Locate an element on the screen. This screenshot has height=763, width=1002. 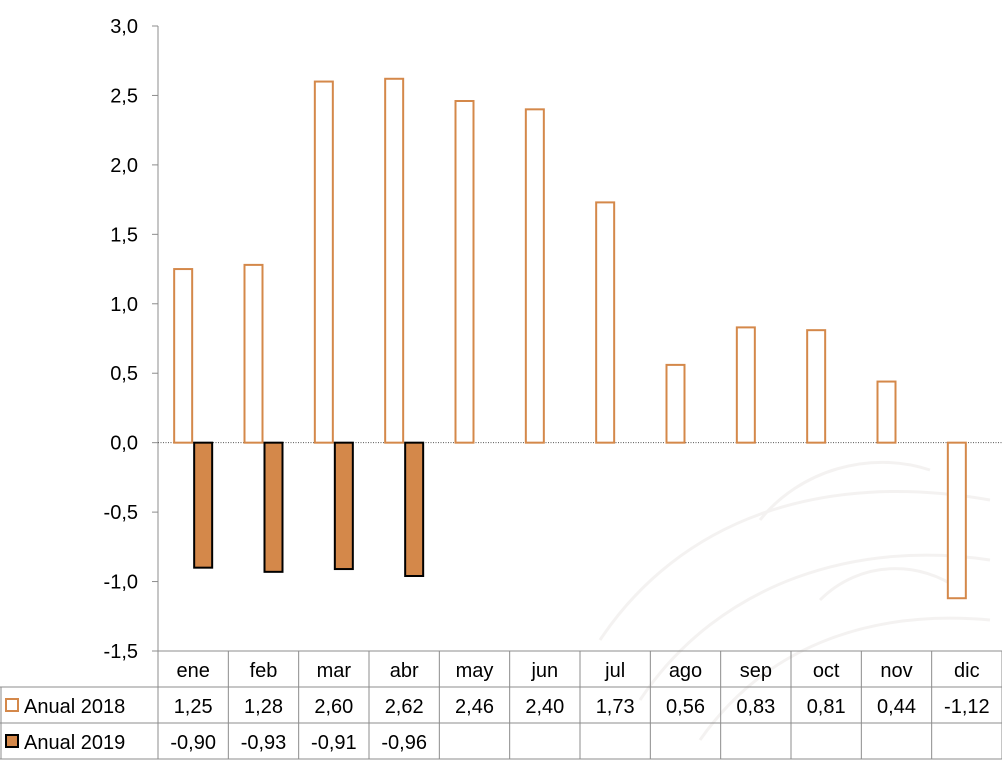
x-category-label: nov is located at coordinates (896, 671).